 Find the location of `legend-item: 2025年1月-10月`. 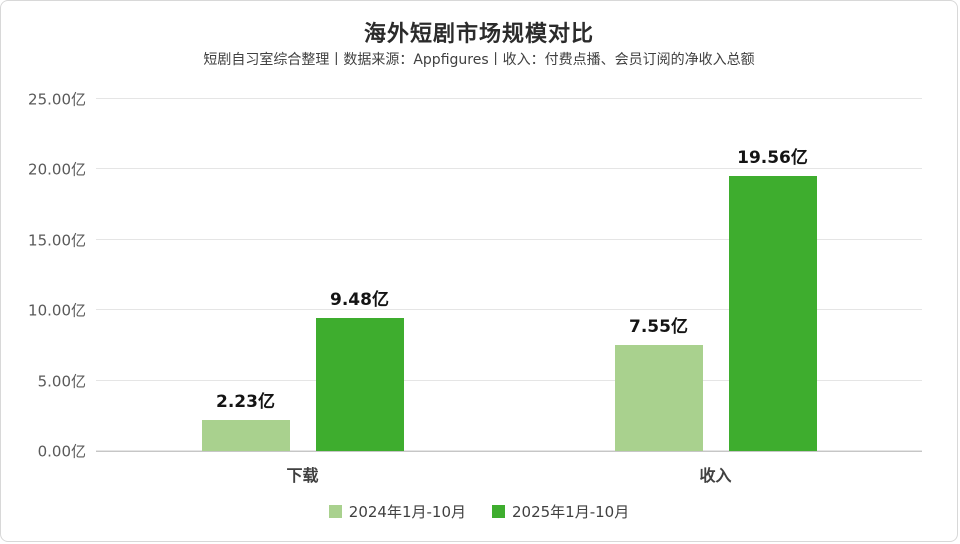

legend-item: 2025年1月-10月 is located at coordinates (560, 511).